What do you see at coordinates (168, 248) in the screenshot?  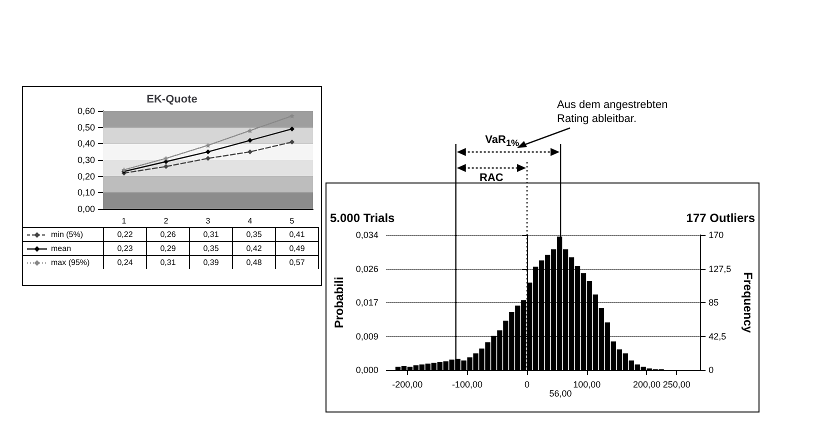 I see `data-label: 0,29` at bounding box center [168, 248].